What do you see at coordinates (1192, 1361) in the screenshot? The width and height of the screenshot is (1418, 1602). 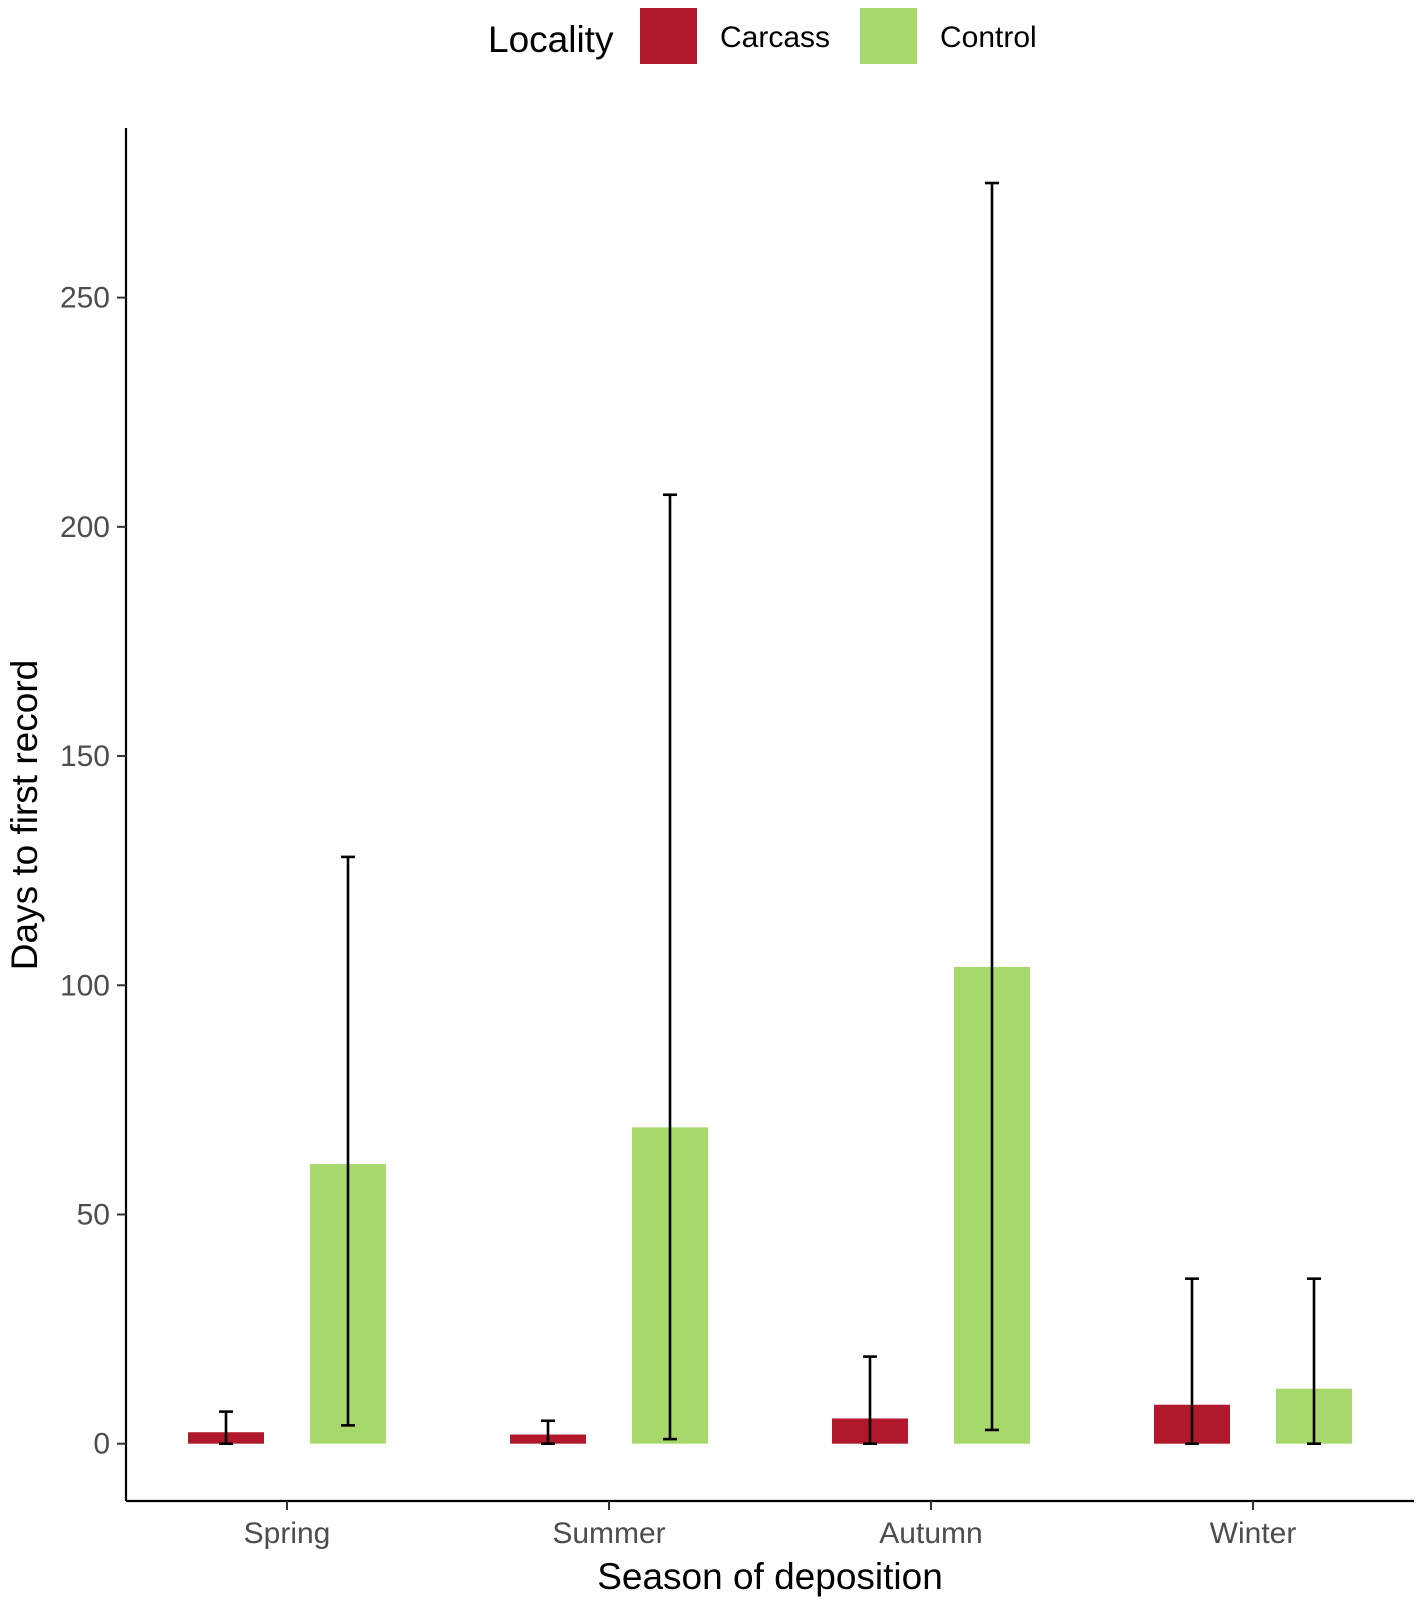 I see `error-bar-carcass-winter` at bounding box center [1192, 1361].